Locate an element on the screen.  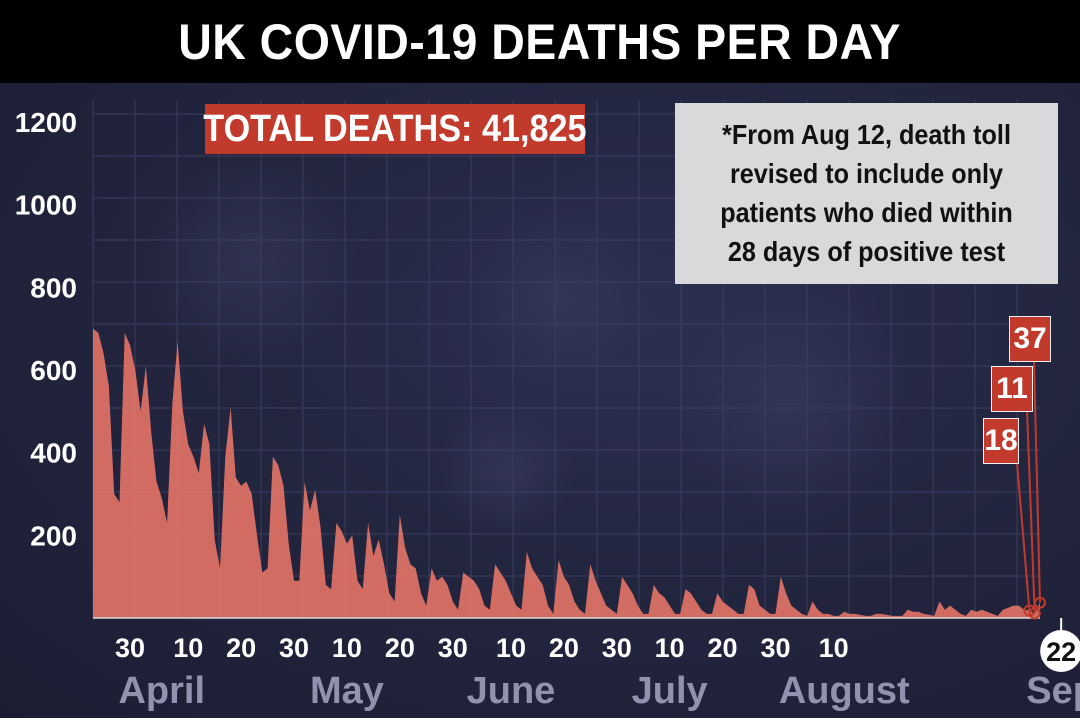
y-tick-label: 400 is located at coordinates (53, 453).